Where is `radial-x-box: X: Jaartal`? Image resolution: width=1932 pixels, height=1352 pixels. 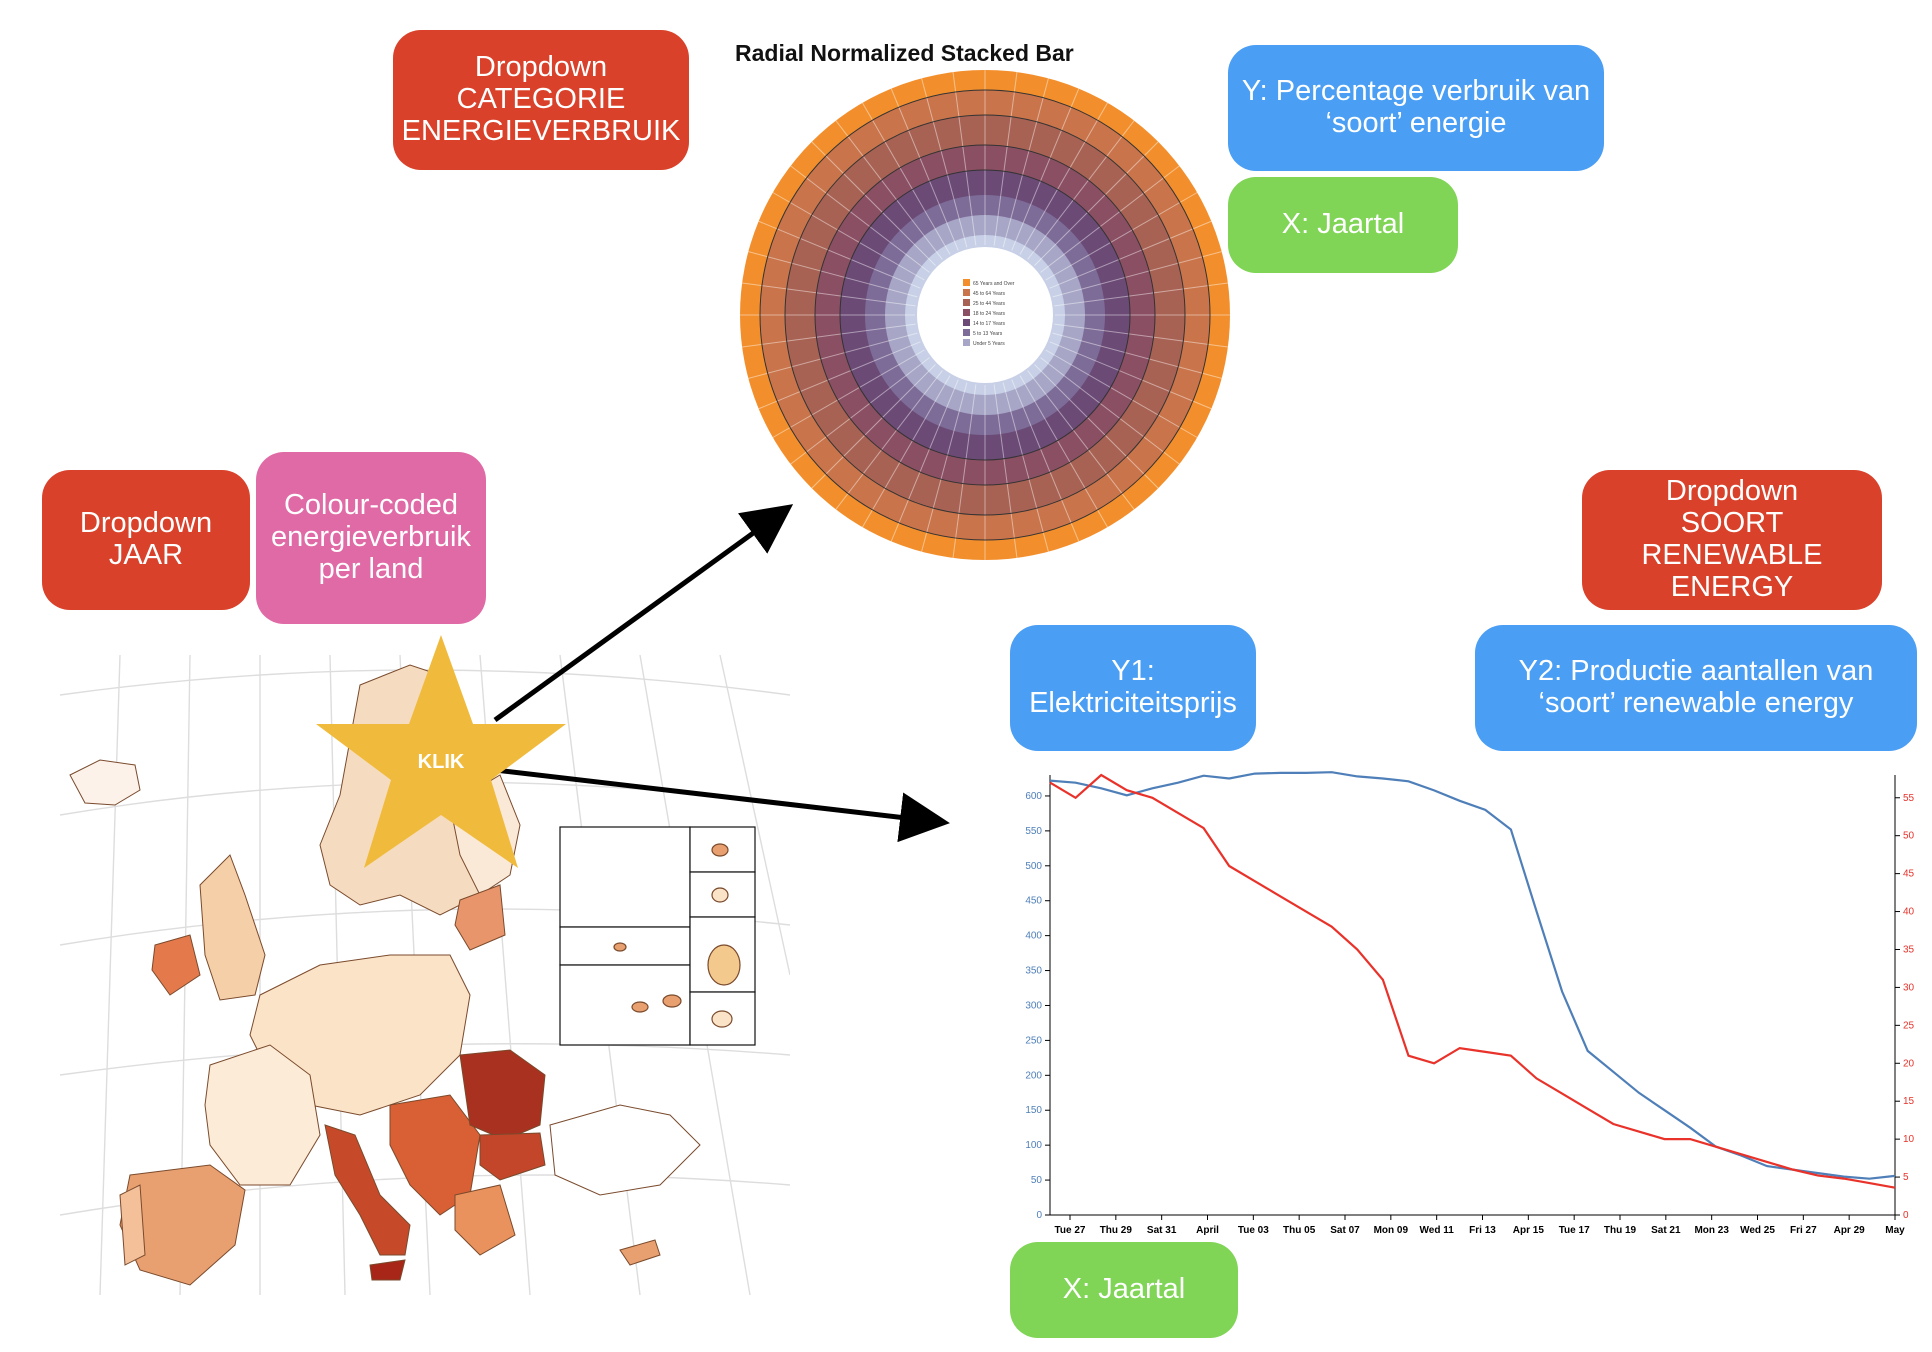
radial-x-box: X: Jaartal is located at coordinates (1343, 225).